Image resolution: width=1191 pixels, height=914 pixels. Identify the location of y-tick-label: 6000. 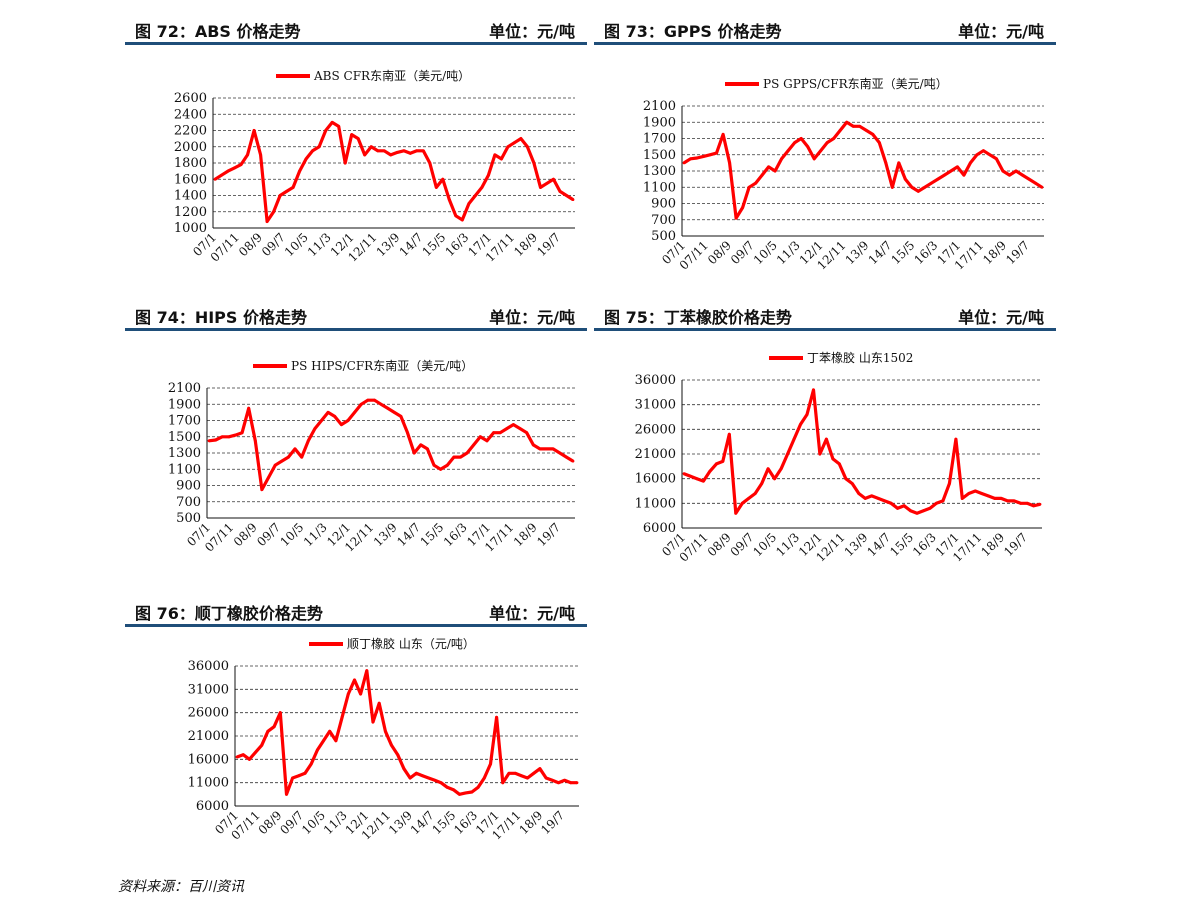
(212, 806).